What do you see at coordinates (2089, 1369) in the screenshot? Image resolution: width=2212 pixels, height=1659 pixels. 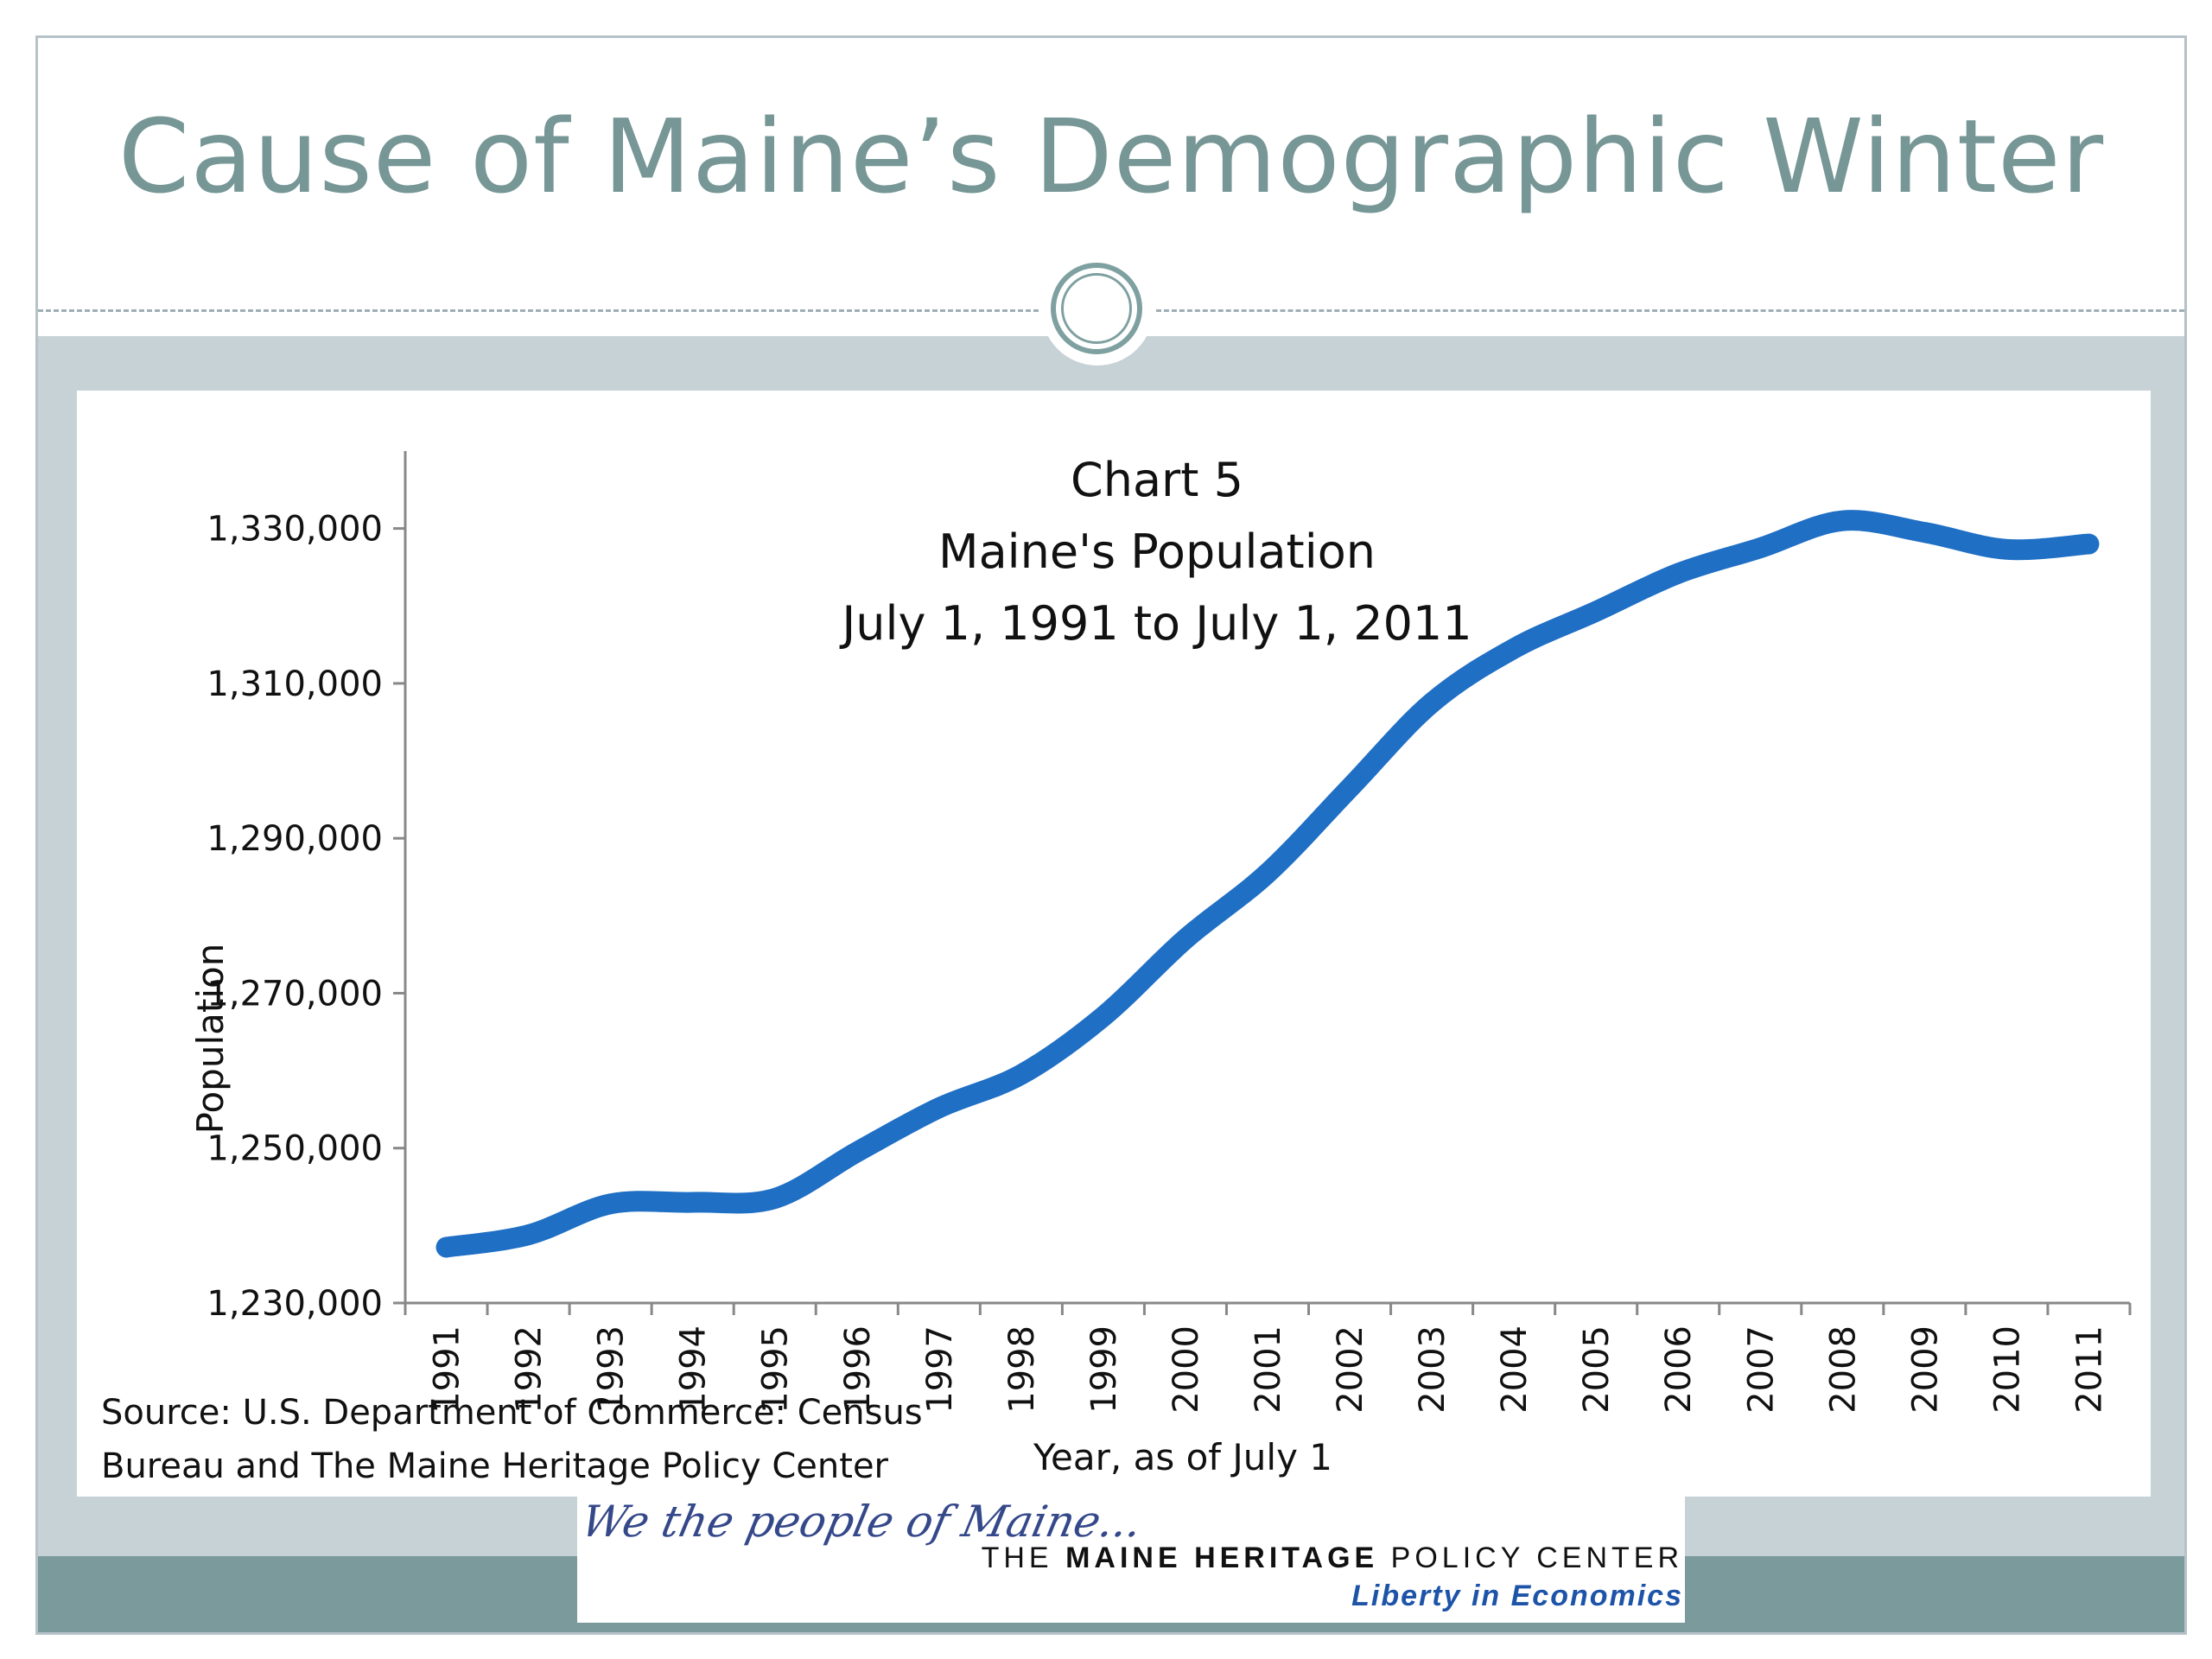 I see `x-tick-label: 2011` at bounding box center [2089, 1369].